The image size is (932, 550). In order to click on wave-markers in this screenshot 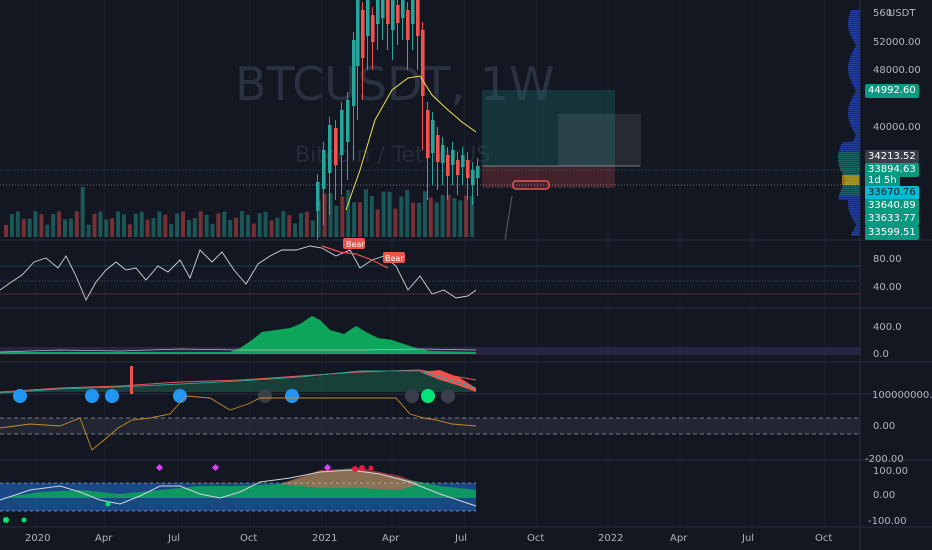, I will do `click(188, 493)`.